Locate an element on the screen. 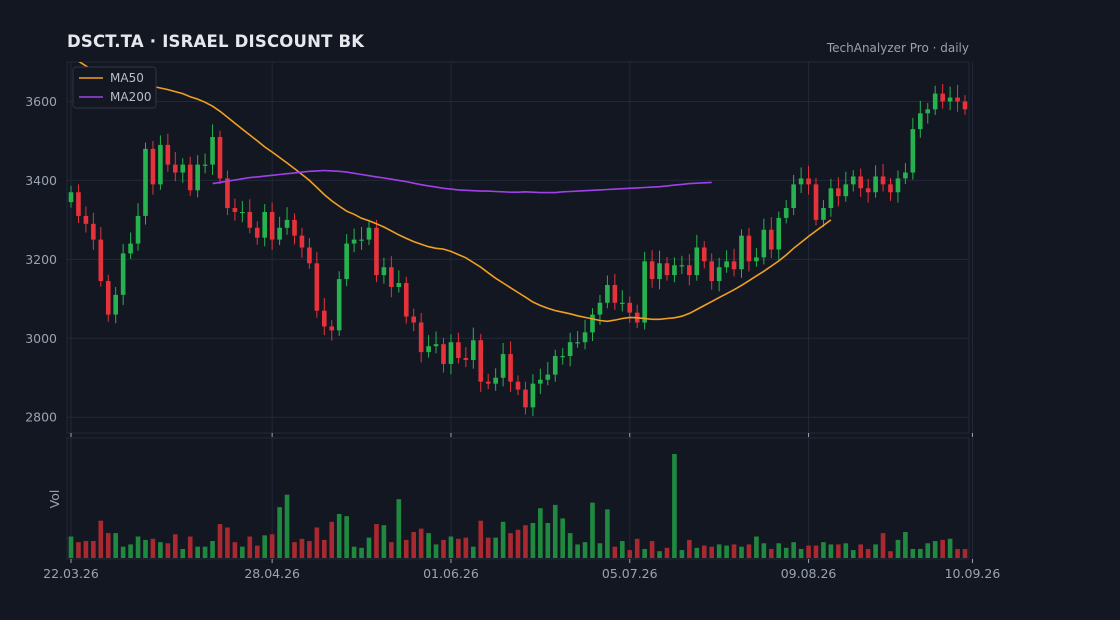  chart-title: DSCT.TA · ISRAEL DISCOUNT BK is located at coordinates (216, 41).